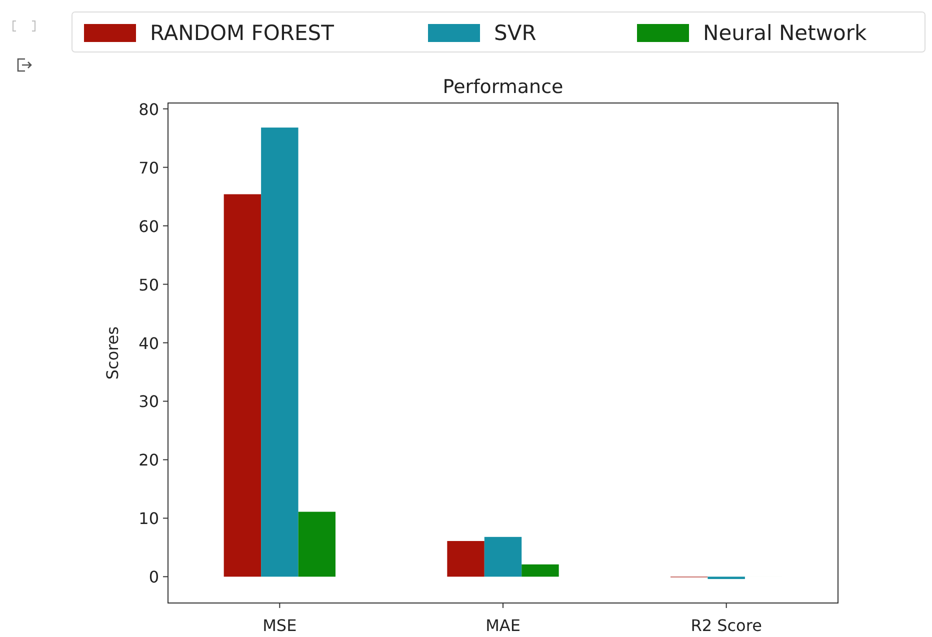 The image size is (932, 637). What do you see at coordinates (148, 343) in the screenshot?
I see `y-tick-label: 40` at bounding box center [148, 343].